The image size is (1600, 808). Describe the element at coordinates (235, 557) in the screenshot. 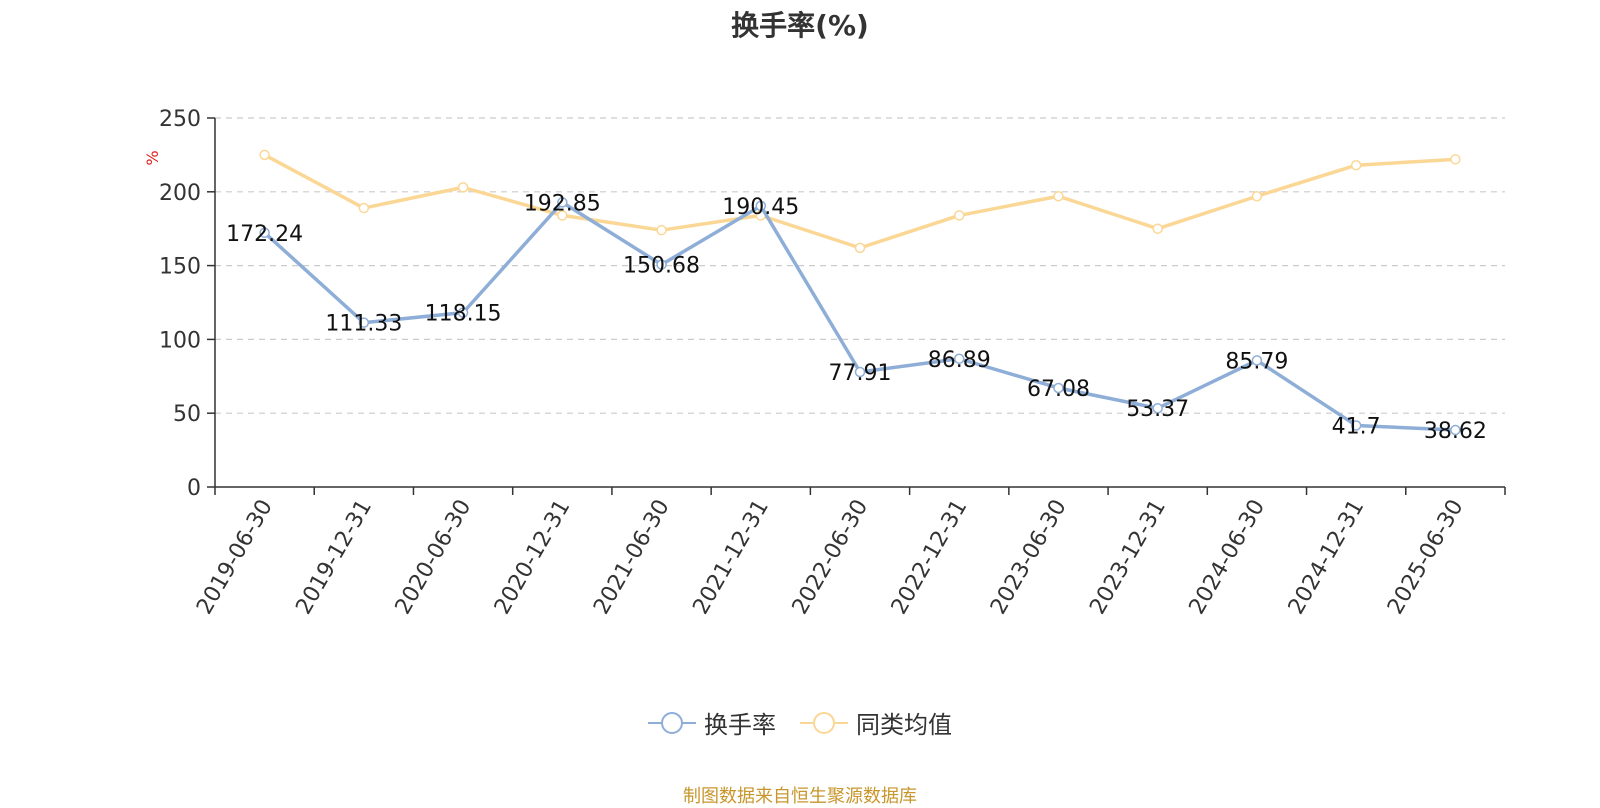

I see `x-tick-label: 2019-06-30` at that location.